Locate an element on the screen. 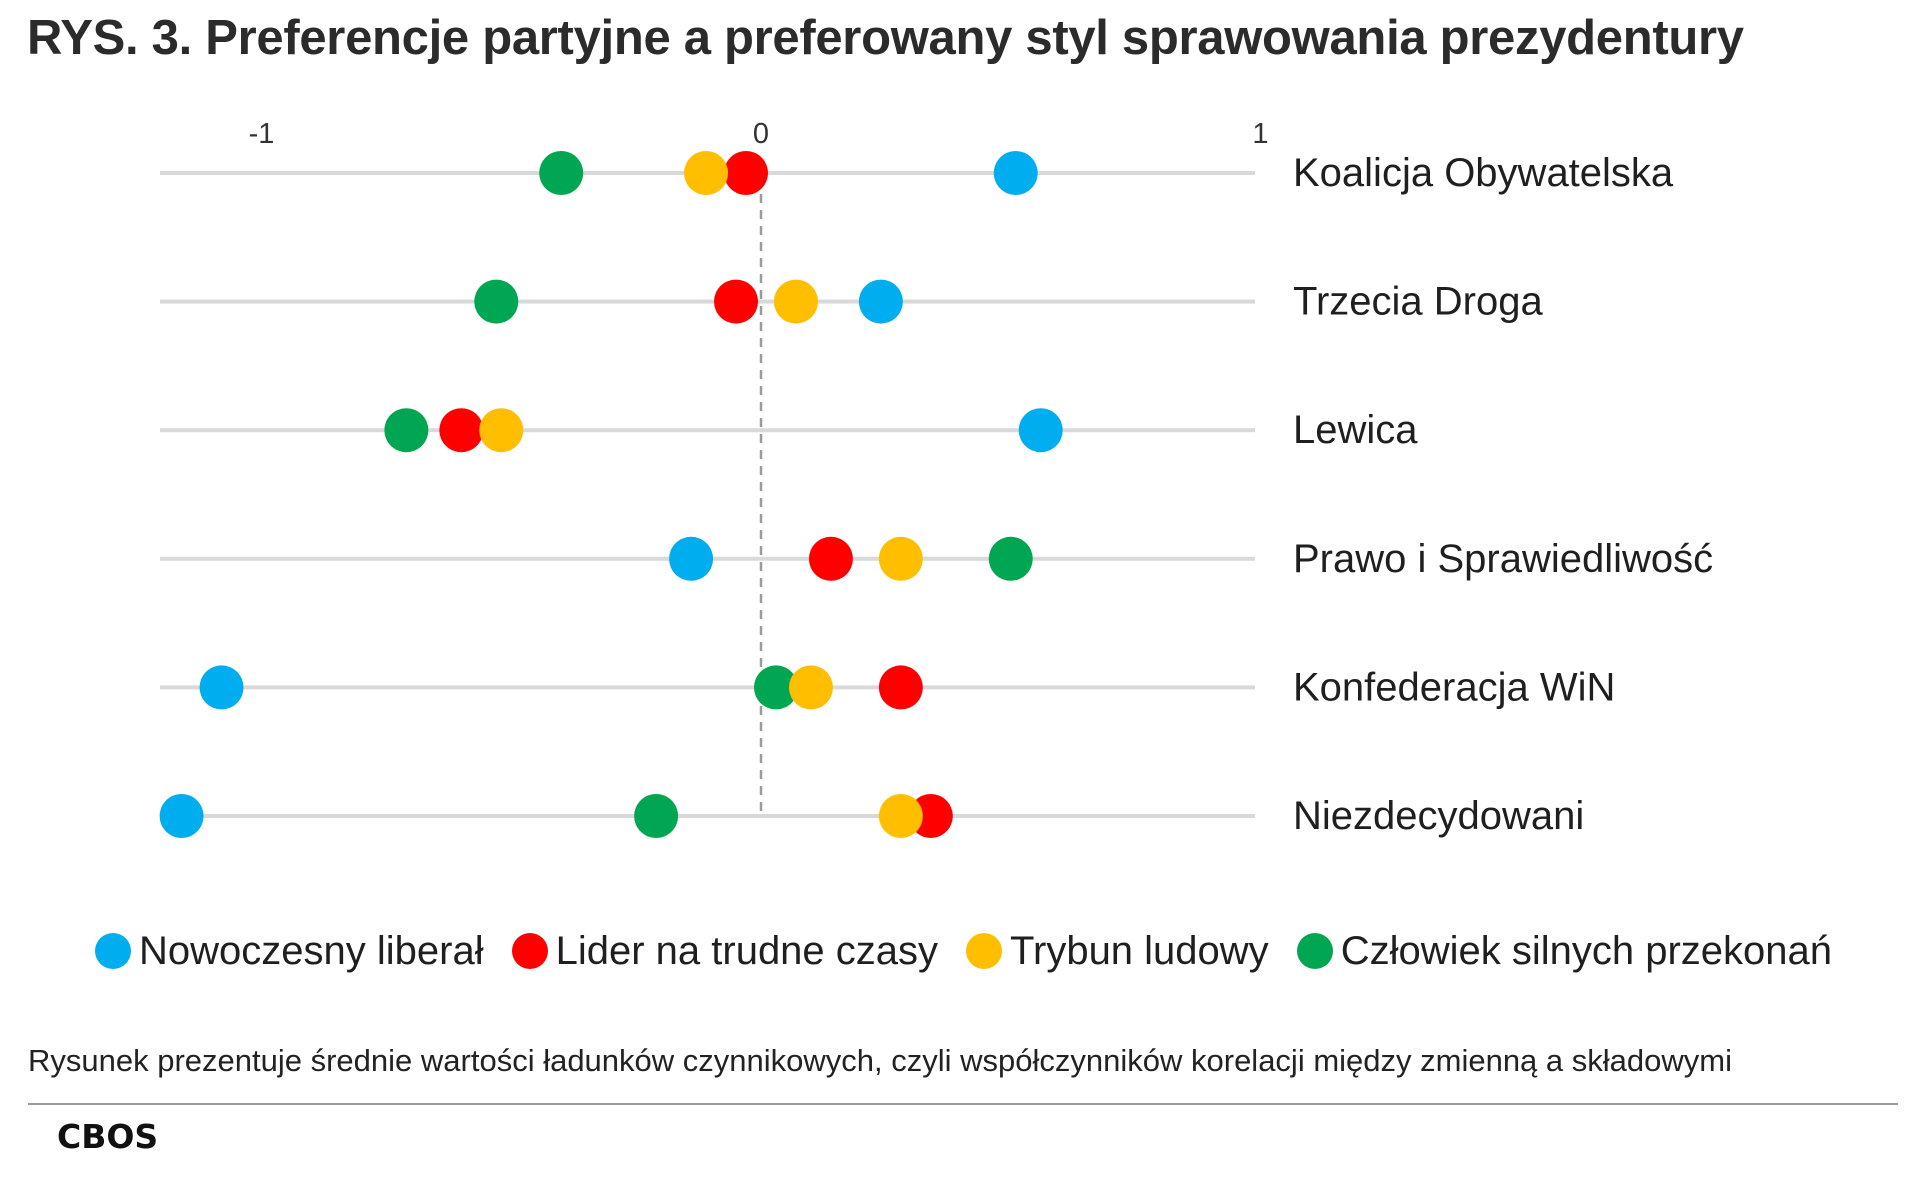 The image size is (1905, 1186). x-tick-label: 0 is located at coordinates (761, 134).